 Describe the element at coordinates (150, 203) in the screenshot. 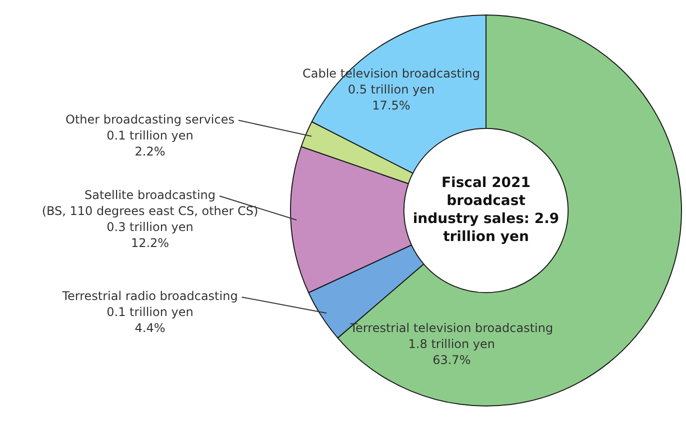

I see `slice-label: Satellite broadcasting (BS, 110 degrees east CS, other CS)` at that location.